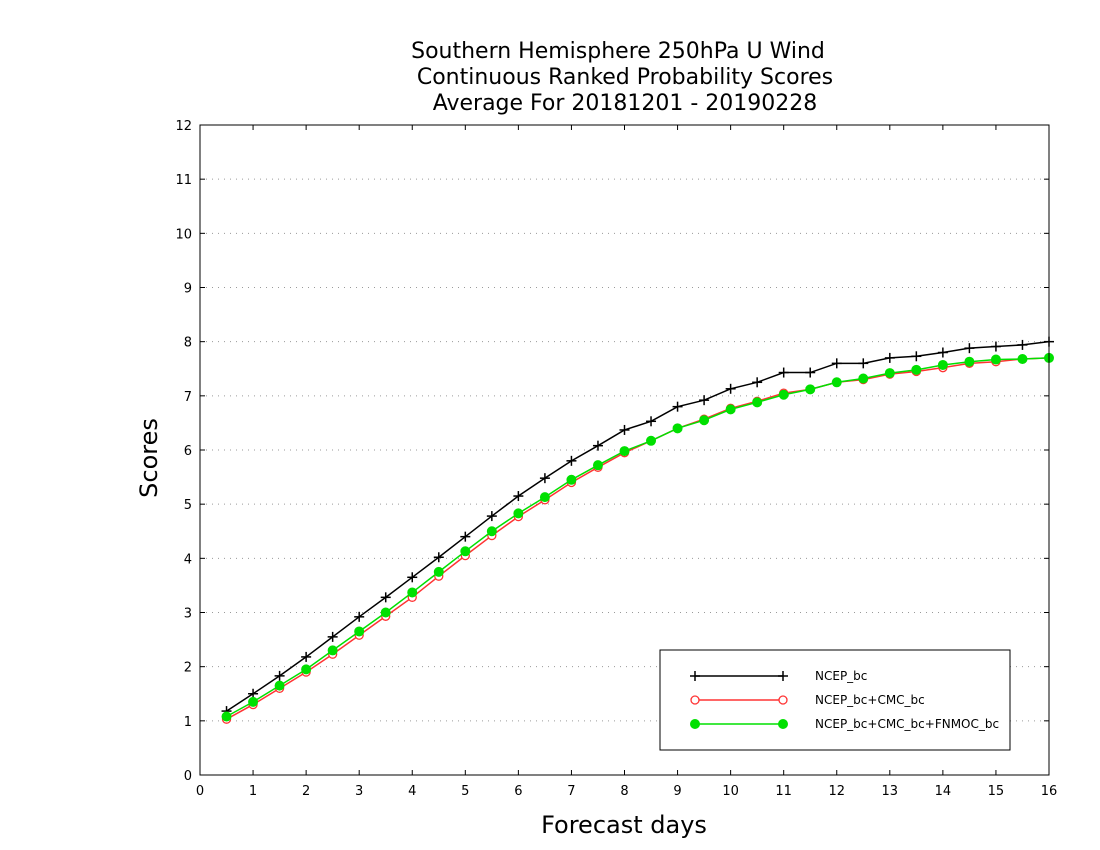 The width and height of the screenshot is (1100, 850). Describe the element at coordinates (907, 724) in the screenshot. I see `legend-label: NCEP_bc+CMC_bc+FNMOC_bc` at that location.